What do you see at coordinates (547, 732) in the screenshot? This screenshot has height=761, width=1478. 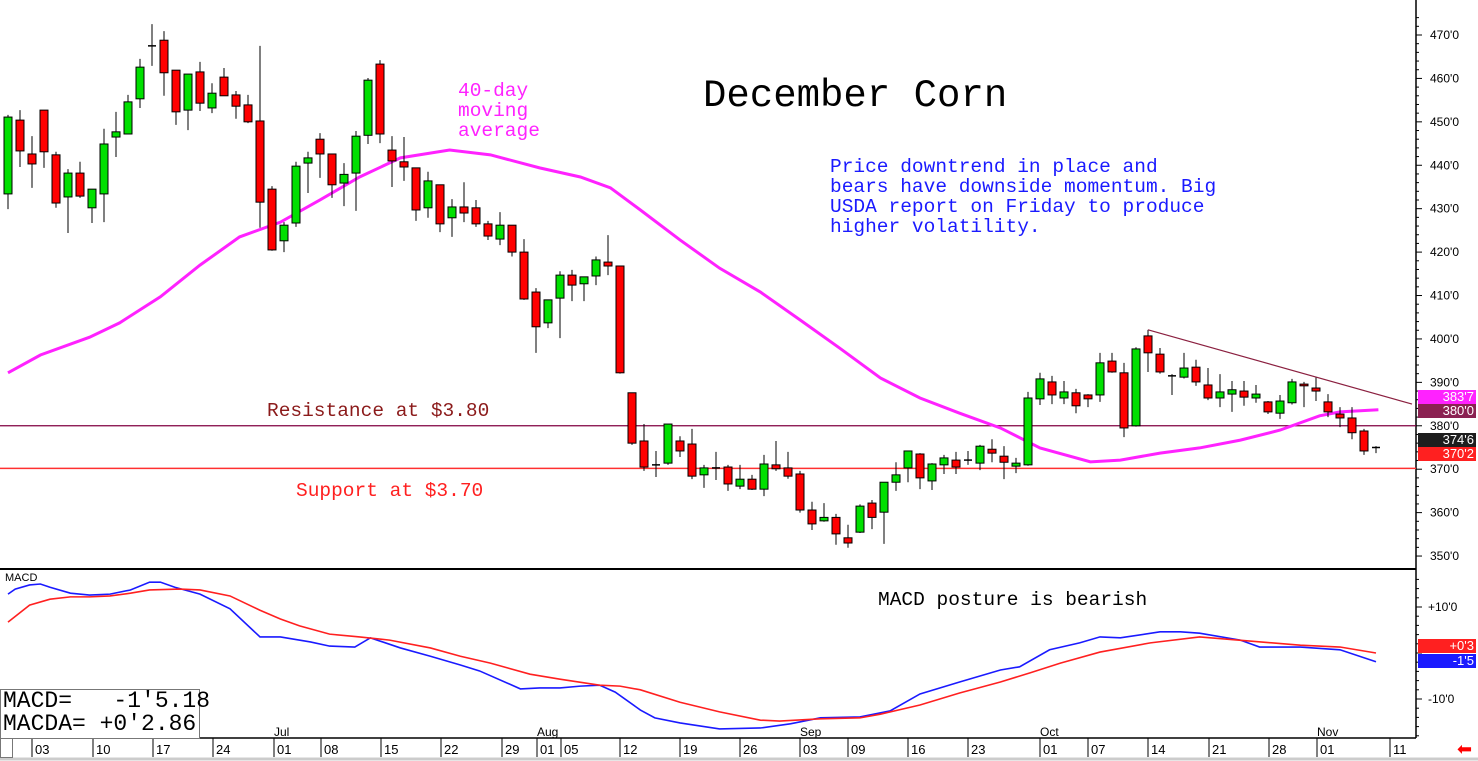 I see `month-label: Aug` at bounding box center [547, 732].